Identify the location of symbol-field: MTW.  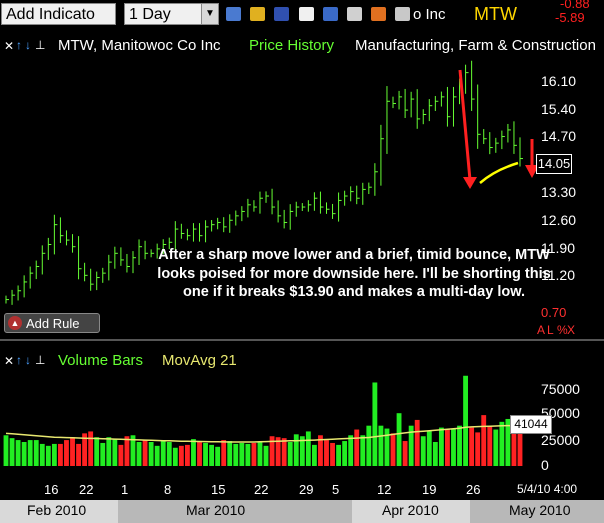
(495, 14).